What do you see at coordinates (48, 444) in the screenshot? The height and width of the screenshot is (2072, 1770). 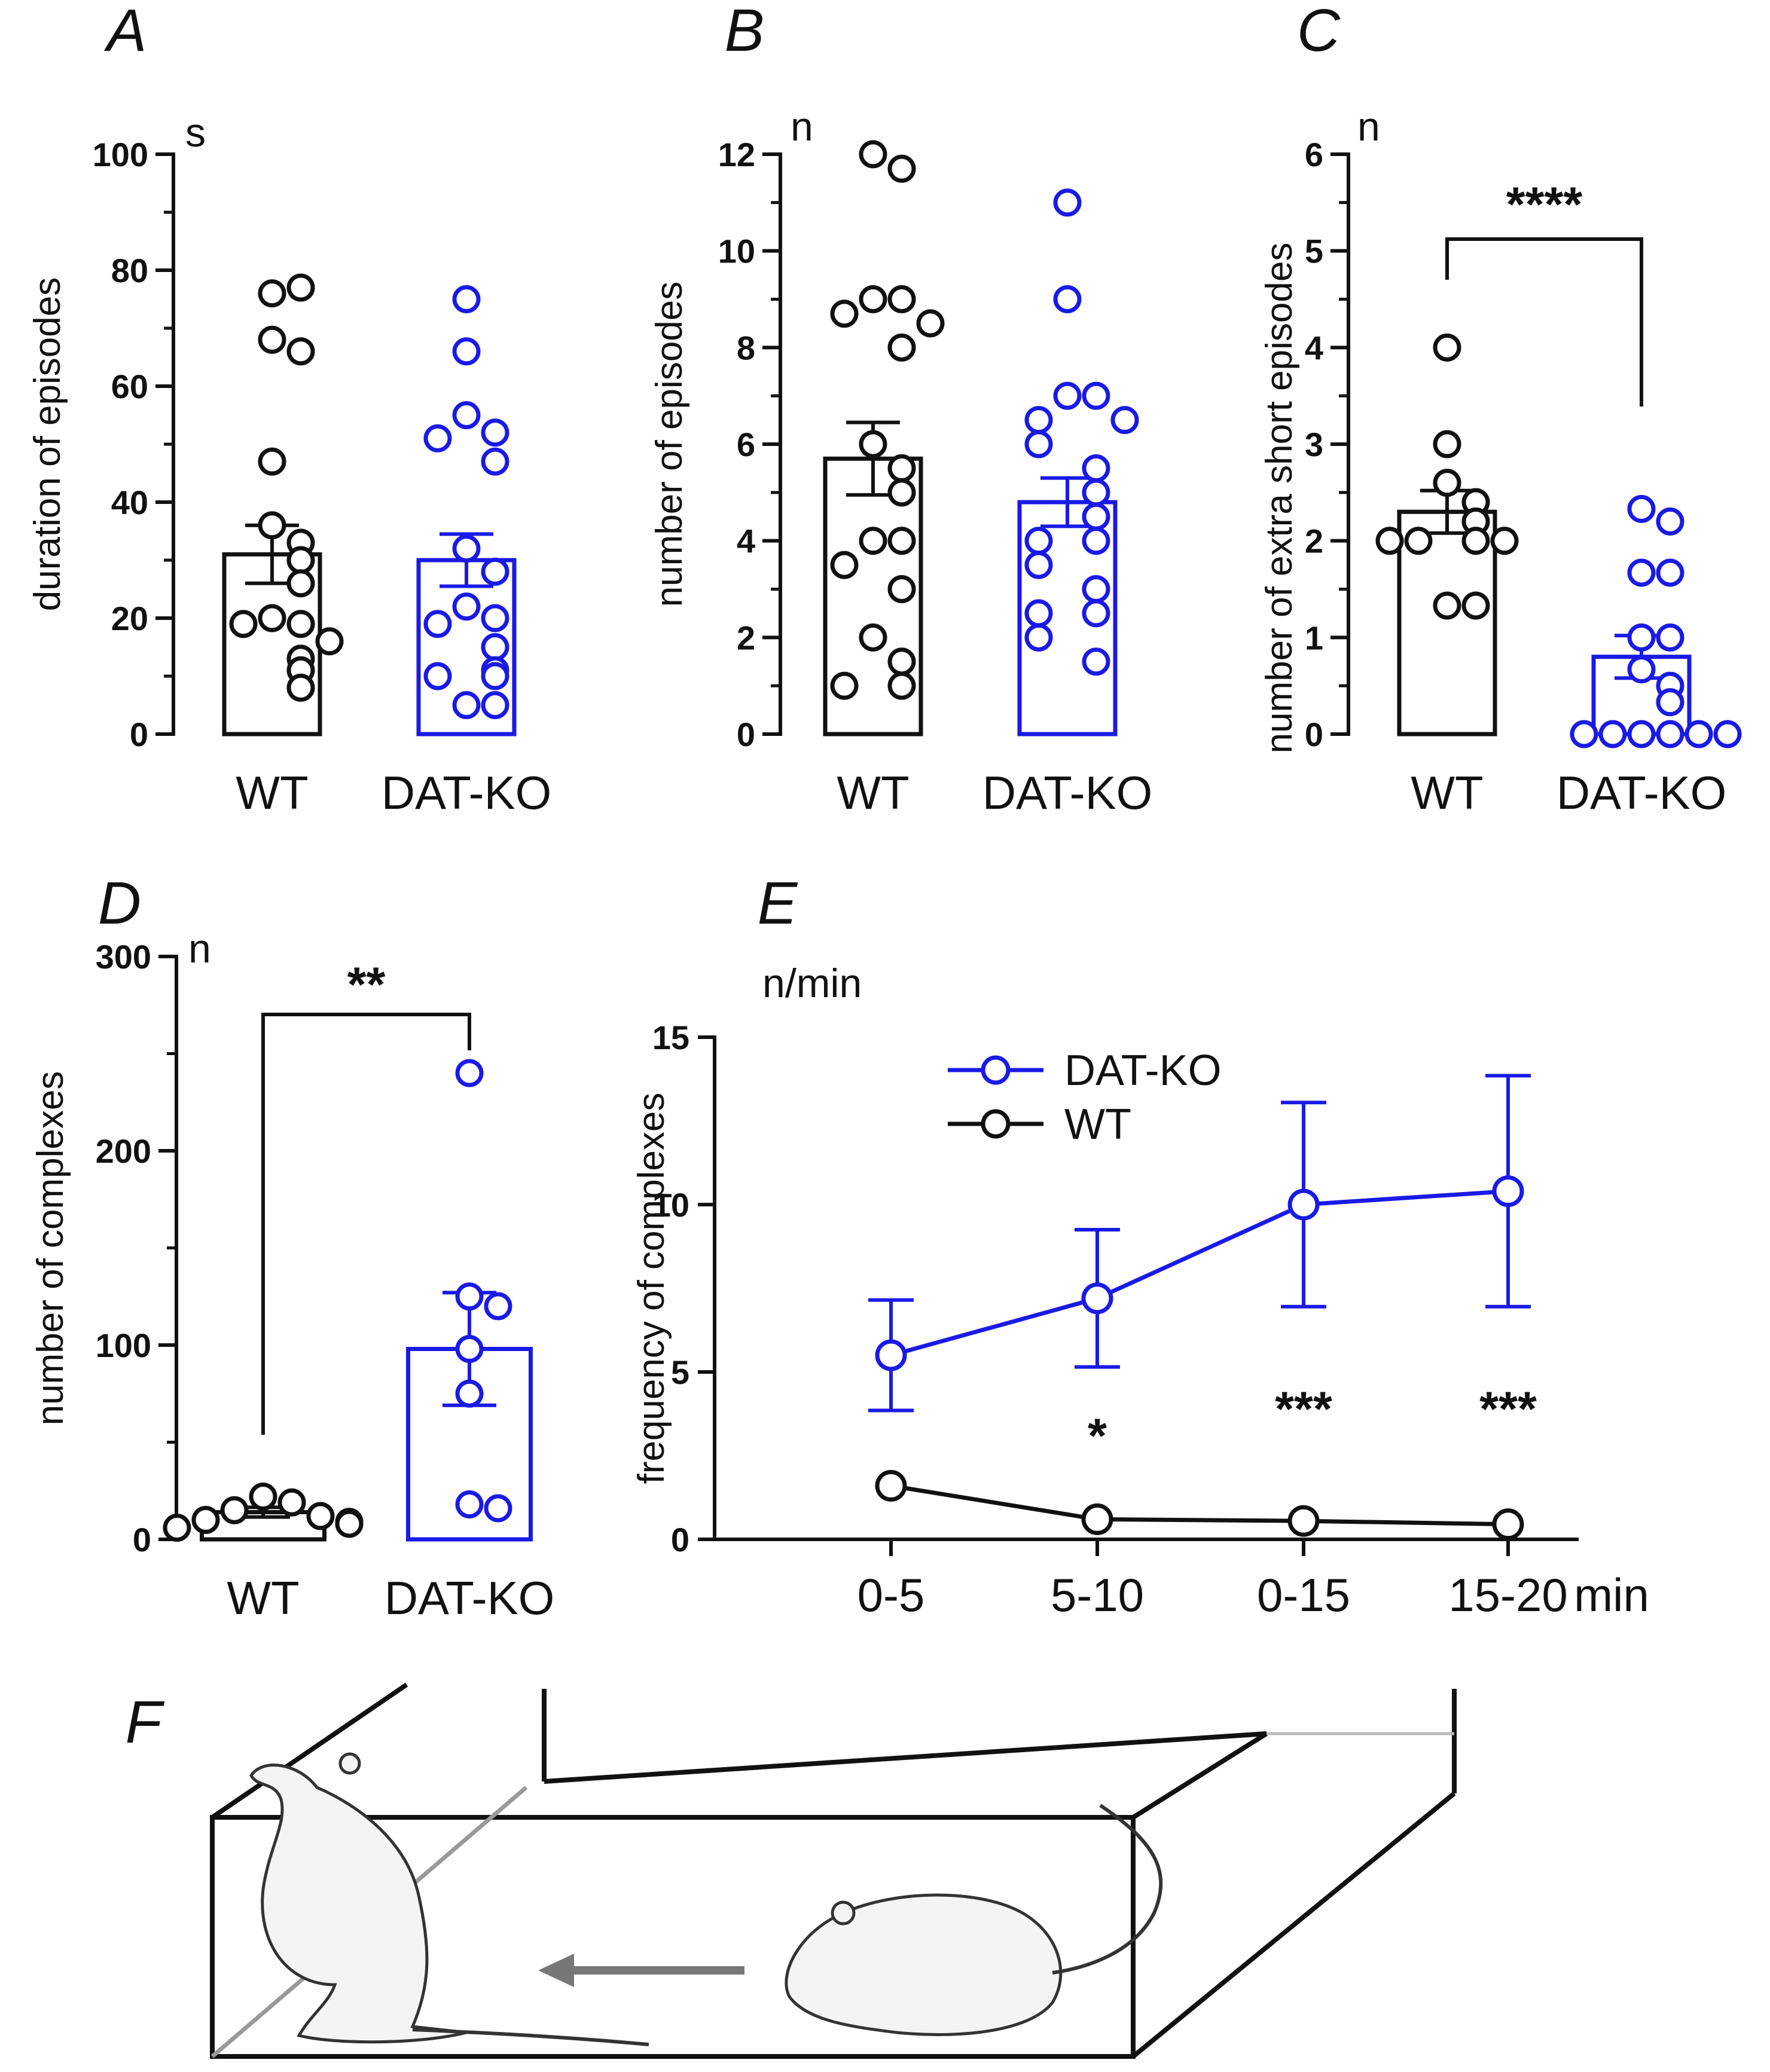 I see `y-axis-title: duration of episodes` at bounding box center [48, 444].